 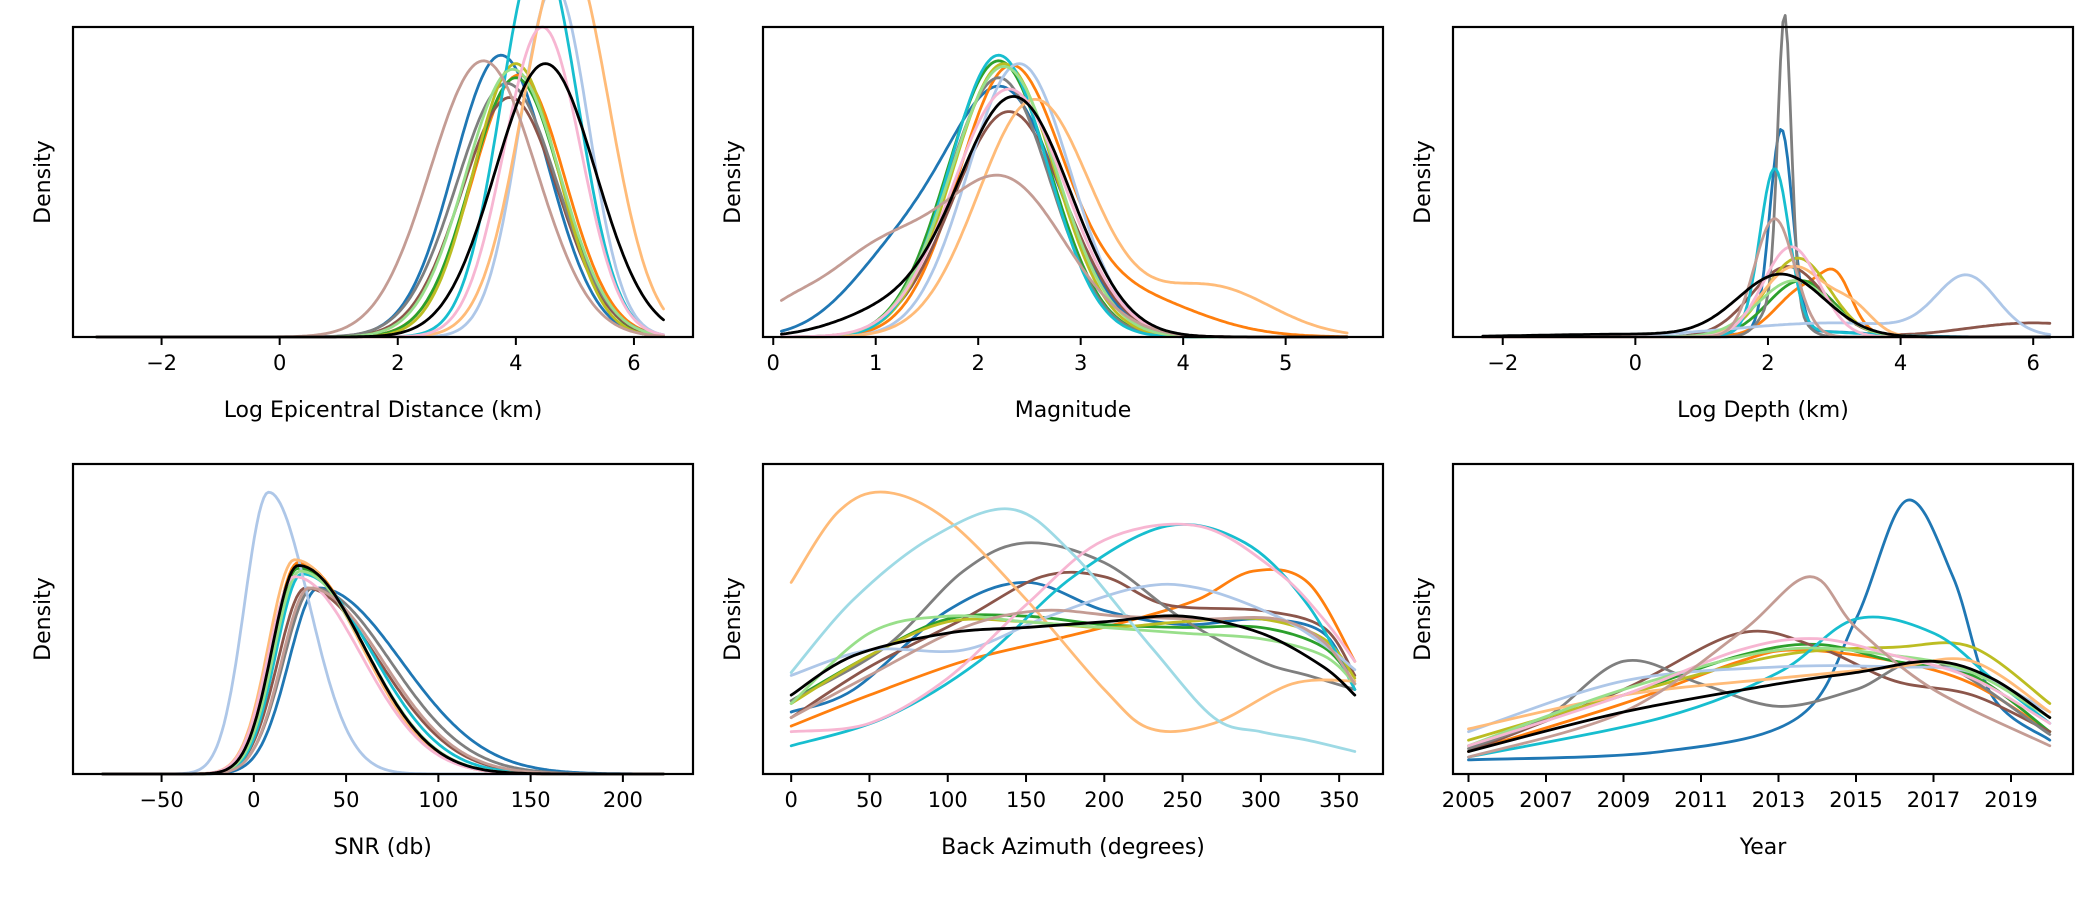 I want to click on series-line-lightcyan, so click(x=1073, y=630).